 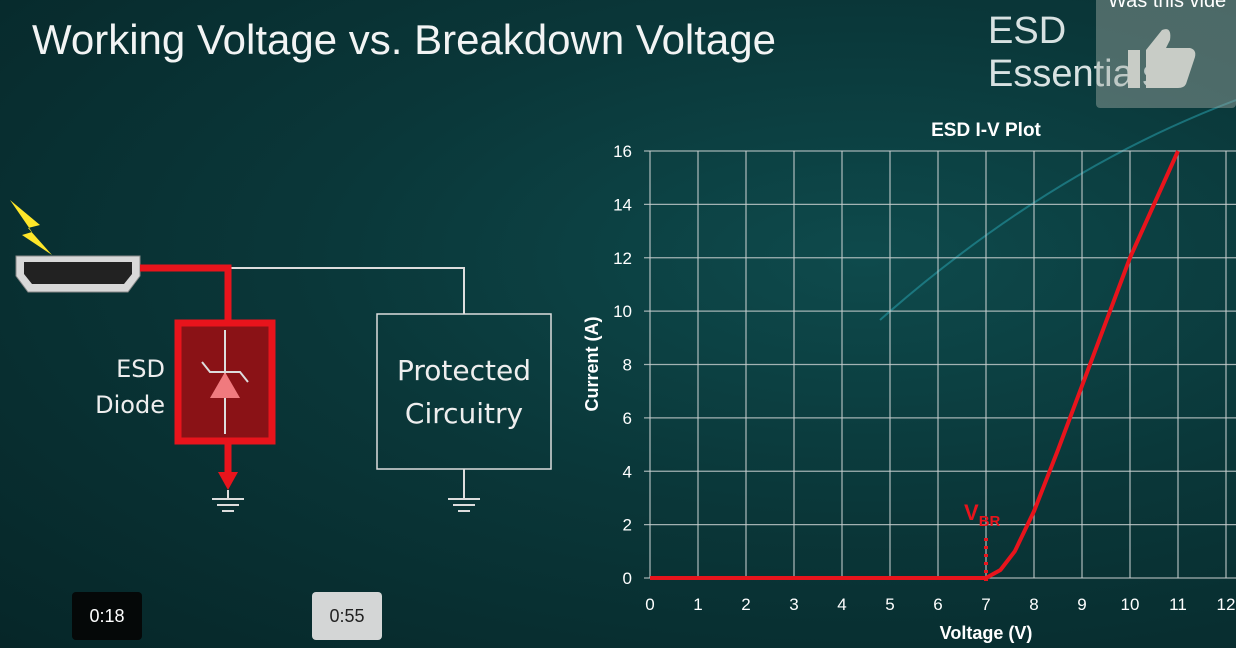 I want to click on x-tick-label: 7, so click(x=985, y=604).